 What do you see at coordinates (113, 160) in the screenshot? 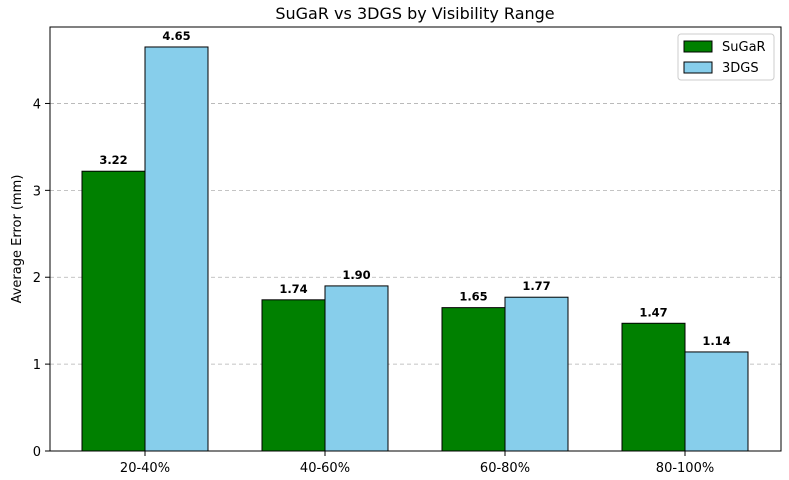
I see `data-label-sugar-0: 3.22` at bounding box center [113, 160].